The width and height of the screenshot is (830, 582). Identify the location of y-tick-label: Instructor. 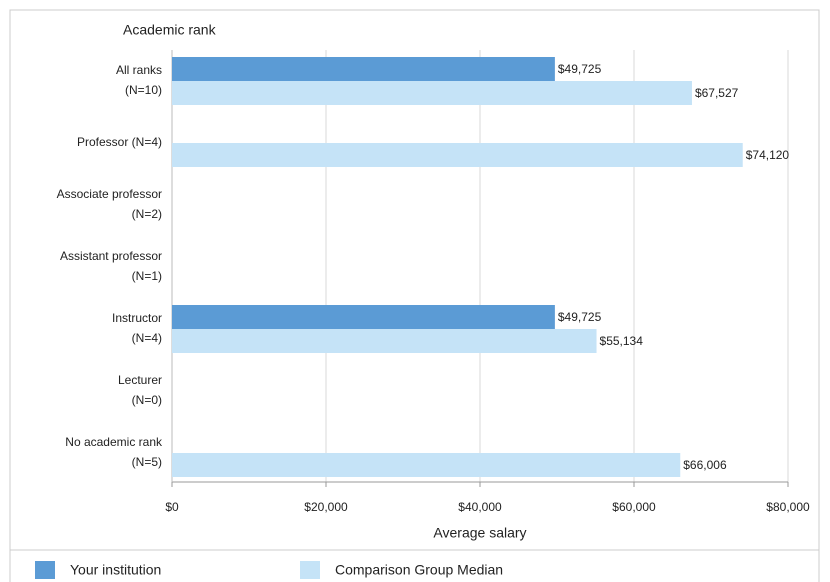
(137, 318).